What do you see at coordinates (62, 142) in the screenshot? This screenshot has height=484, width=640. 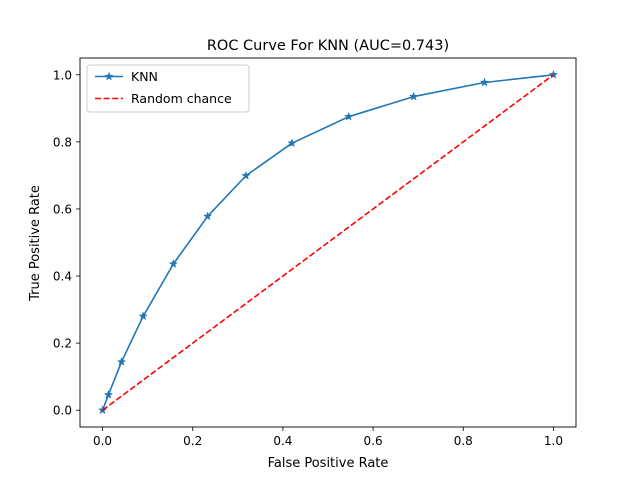 I see `y-tick-label: 0.8` at bounding box center [62, 142].